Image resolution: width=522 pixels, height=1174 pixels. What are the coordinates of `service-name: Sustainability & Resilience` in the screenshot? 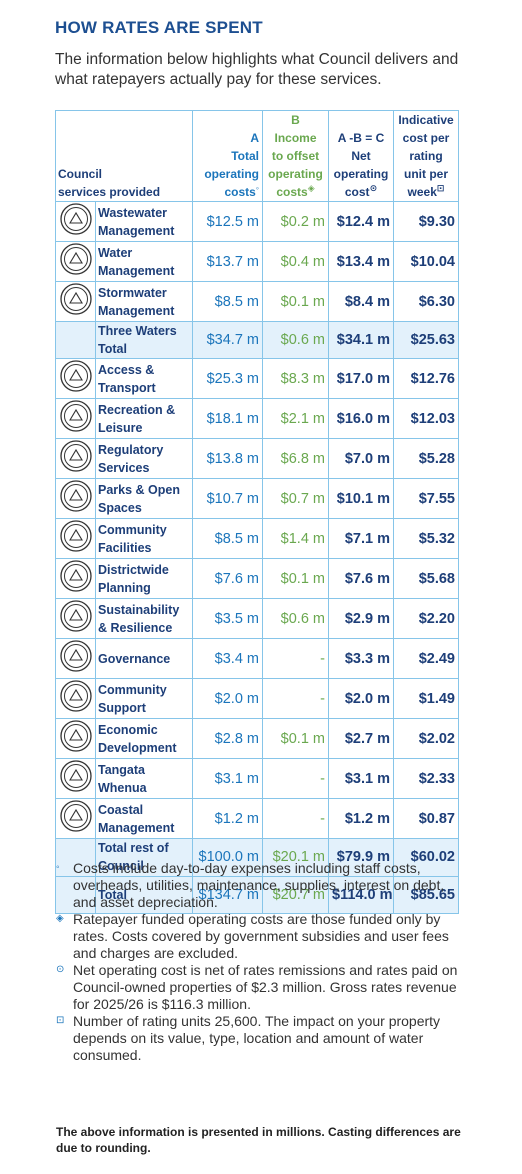 It's located at (144, 619).